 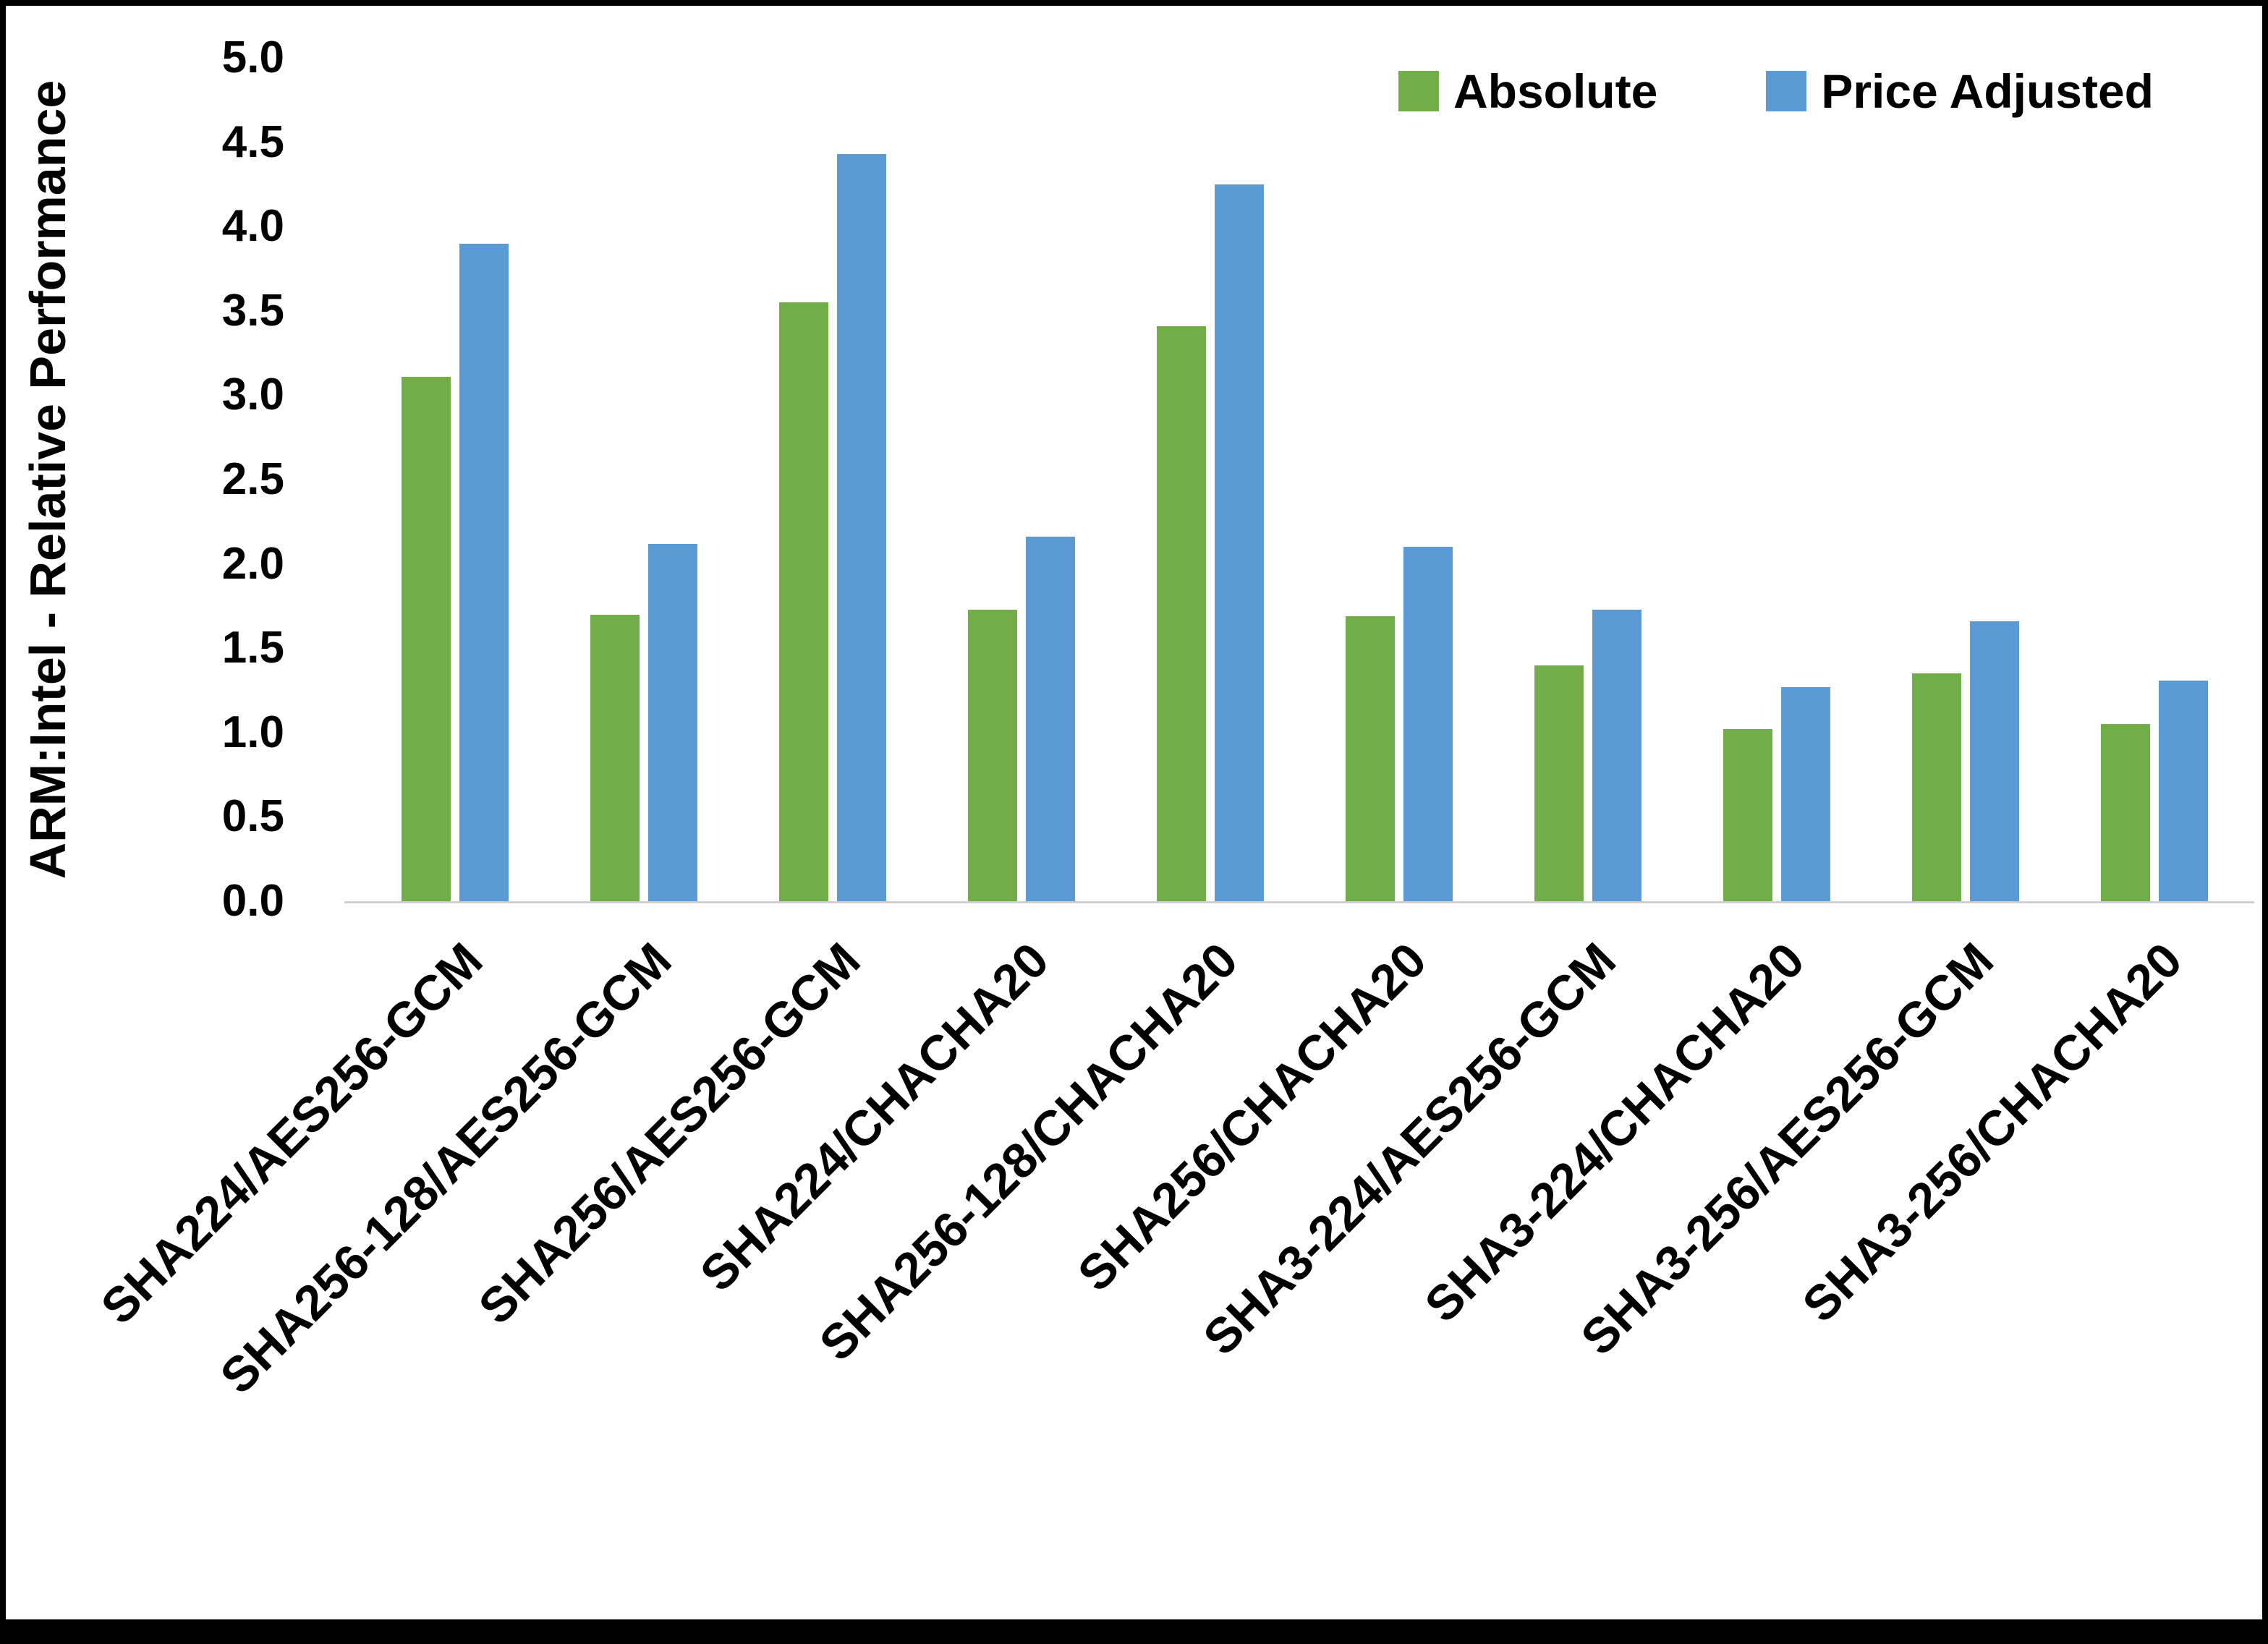 What do you see at coordinates (252, 901) in the screenshot?
I see `y-tick-label: 0.0` at bounding box center [252, 901].